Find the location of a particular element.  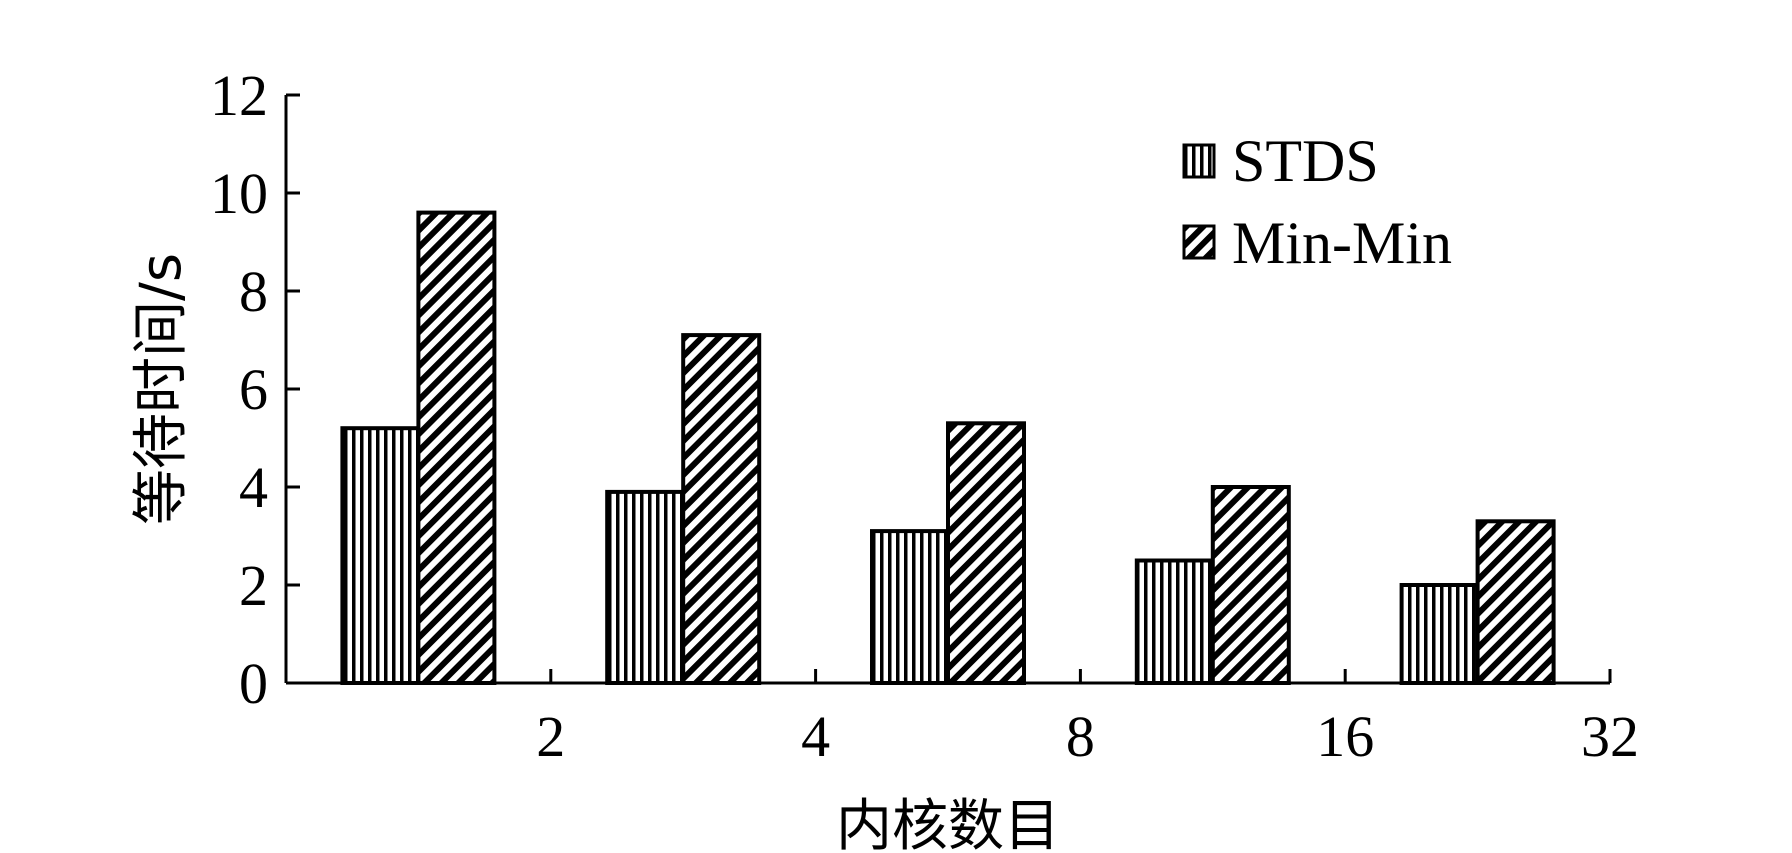

y-tick-label: 6 is located at coordinates (253, 389).